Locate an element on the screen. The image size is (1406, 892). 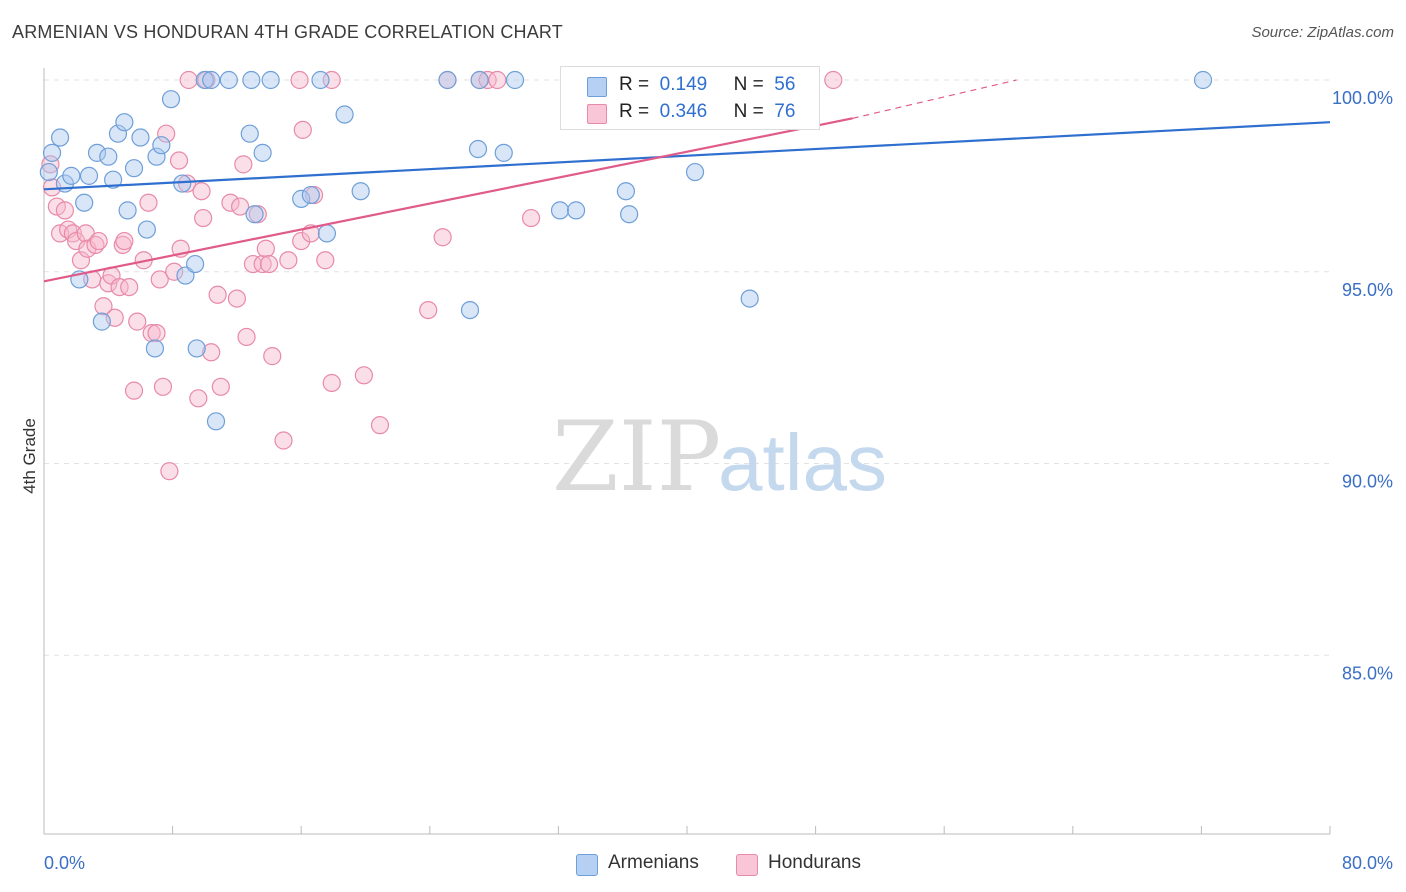
x-tick-label-min: 0.0% is located at coordinates (64, 863).